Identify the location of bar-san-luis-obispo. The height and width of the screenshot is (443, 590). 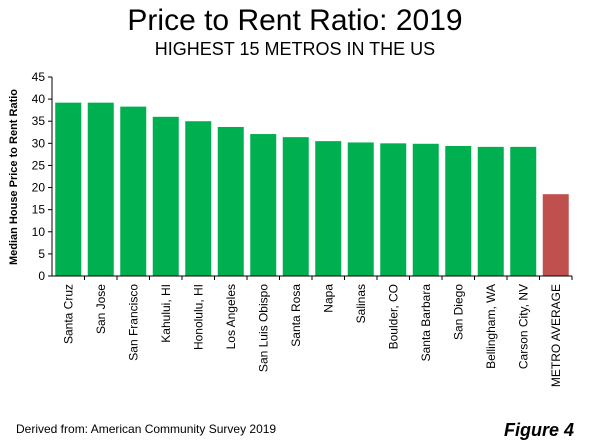
(263, 205).